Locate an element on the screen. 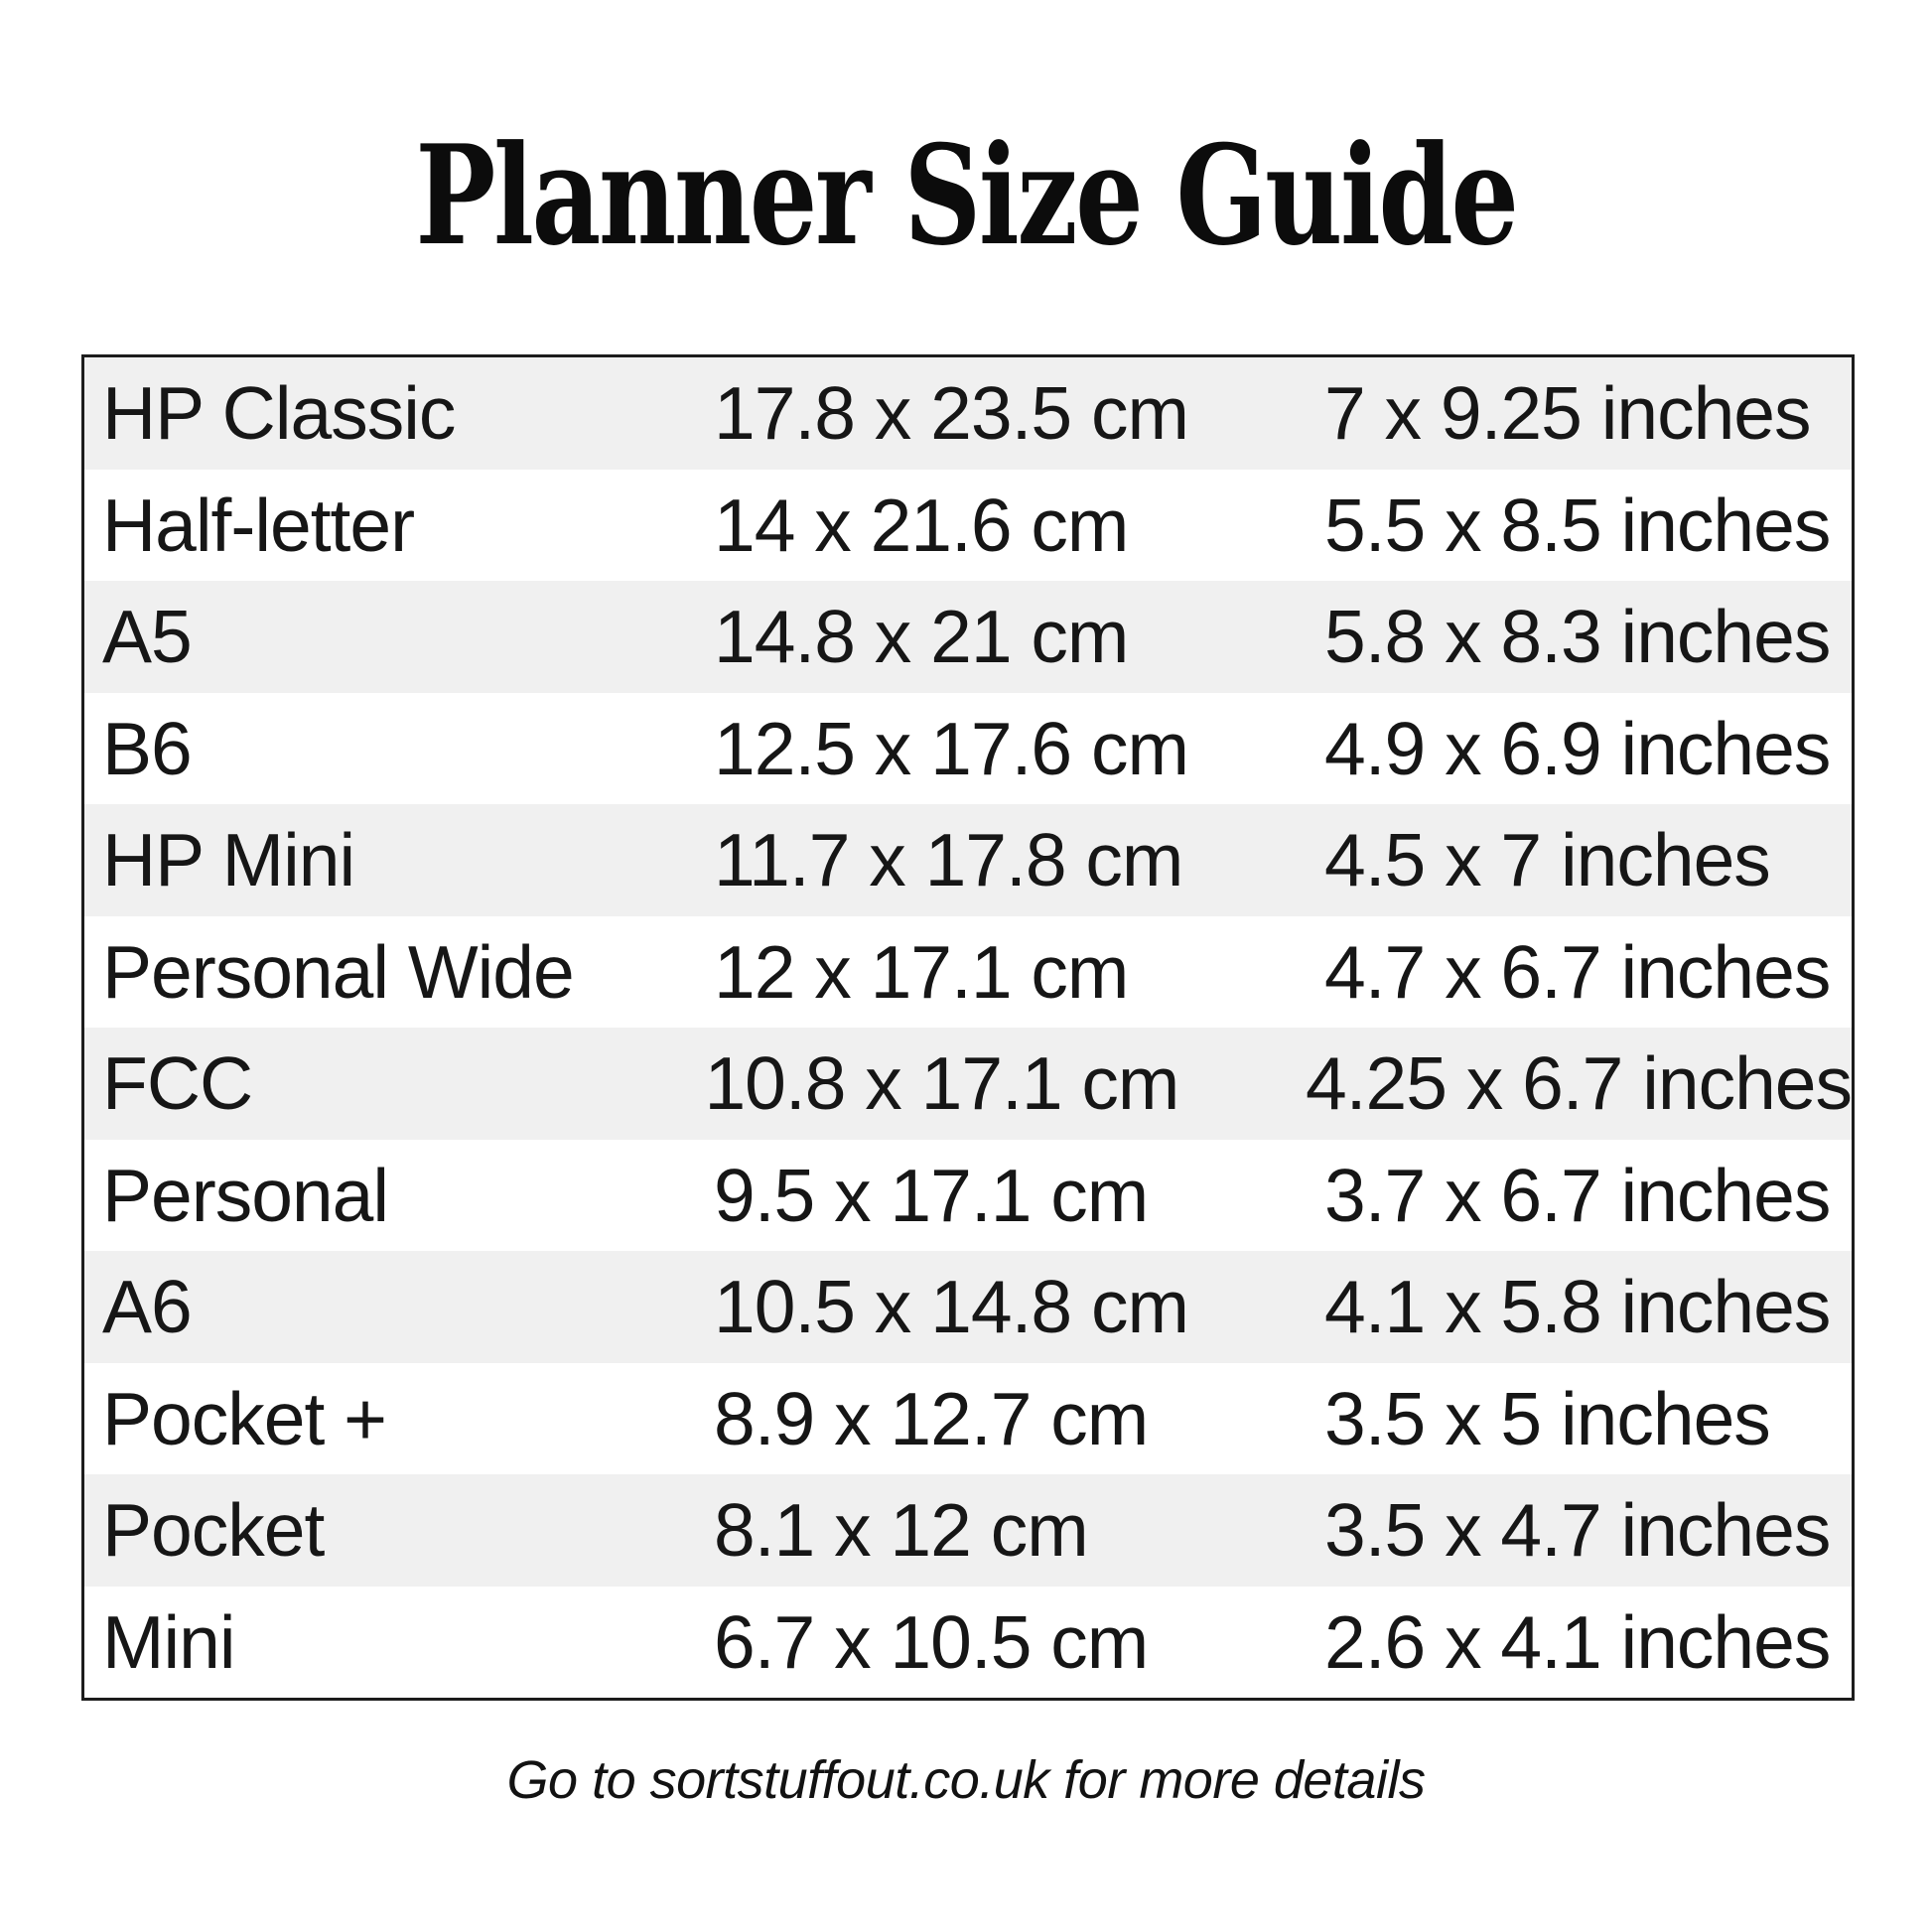  table-row: HP Mini 11.7 x 17.8 cm 4.5 x 7 inches is located at coordinates (968, 860).